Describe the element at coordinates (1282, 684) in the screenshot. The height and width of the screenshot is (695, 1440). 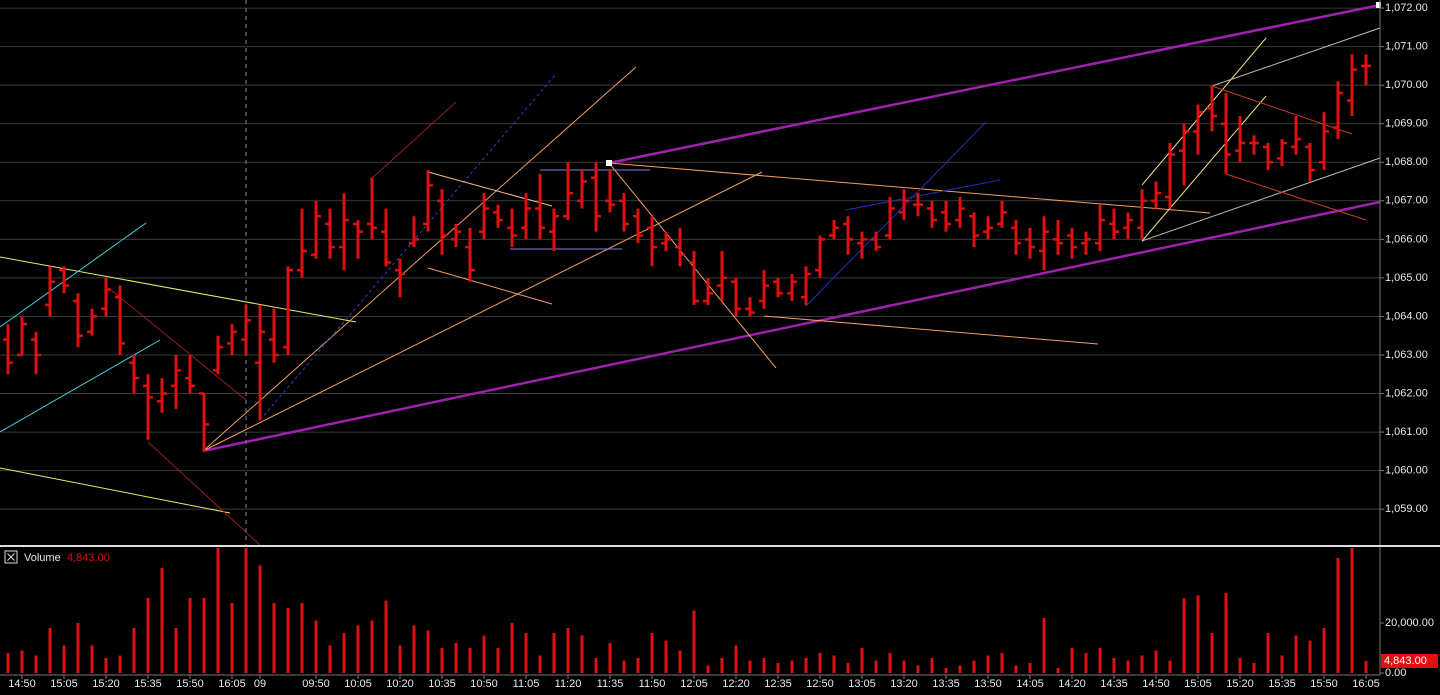
I see `x-tick-label: 15:35` at that location.